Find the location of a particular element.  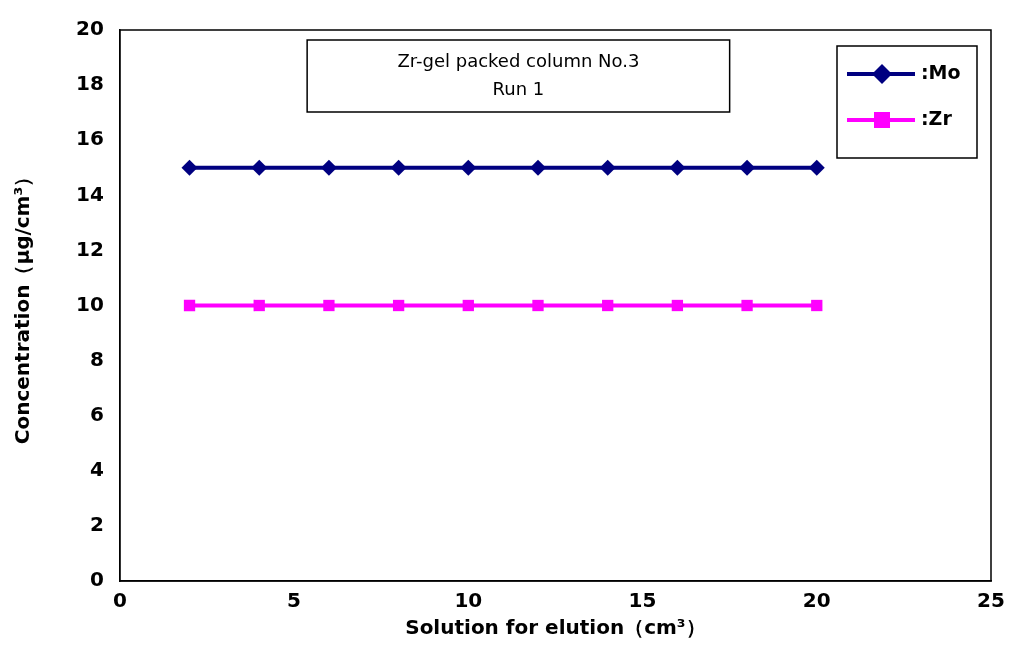

legend-label: :Mo is located at coordinates (941, 71).